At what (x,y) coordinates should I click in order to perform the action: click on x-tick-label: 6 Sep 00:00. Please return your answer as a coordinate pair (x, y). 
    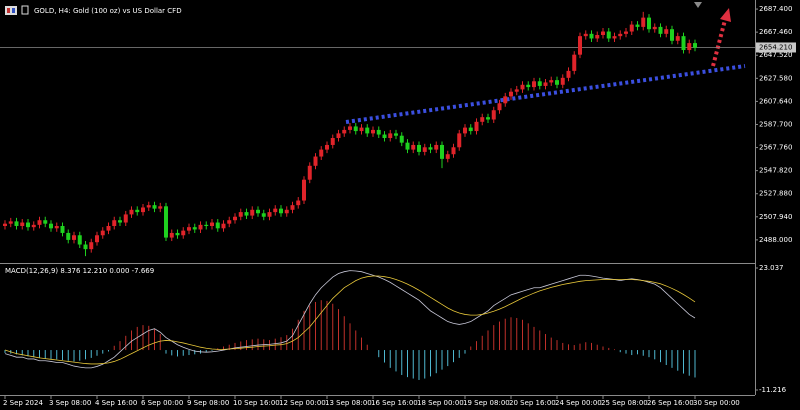
    Looking at the image, I should click on (162, 403).